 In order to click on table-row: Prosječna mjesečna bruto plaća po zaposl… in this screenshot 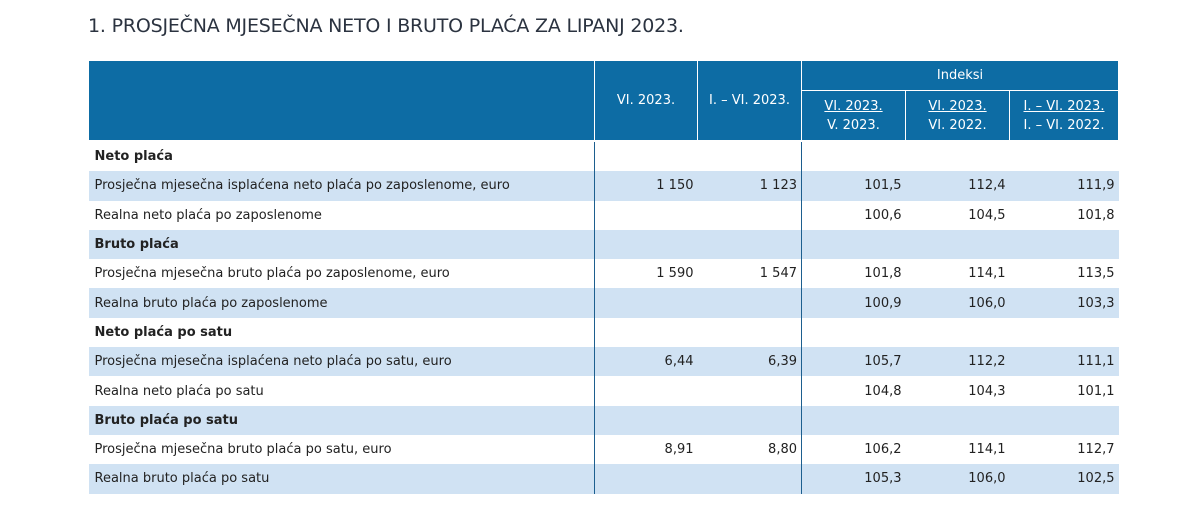, I will do `click(603, 274)`.